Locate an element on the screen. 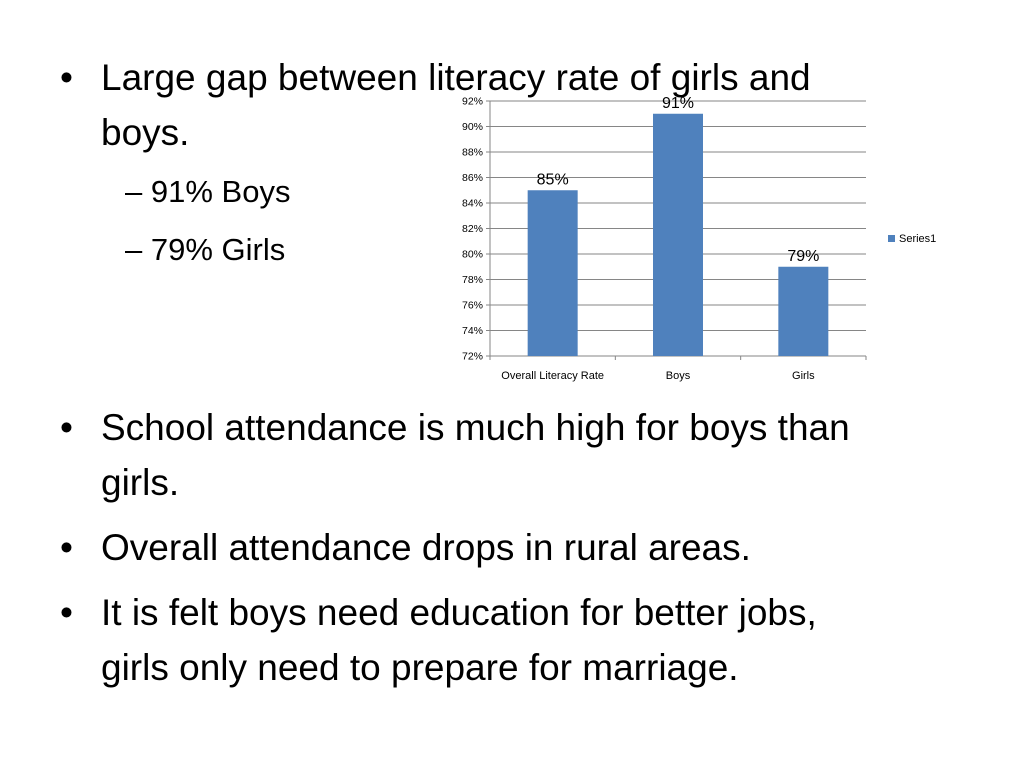 The width and height of the screenshot is (1024, 768). bullet-text: girls. is located at coordinates (140, 482).